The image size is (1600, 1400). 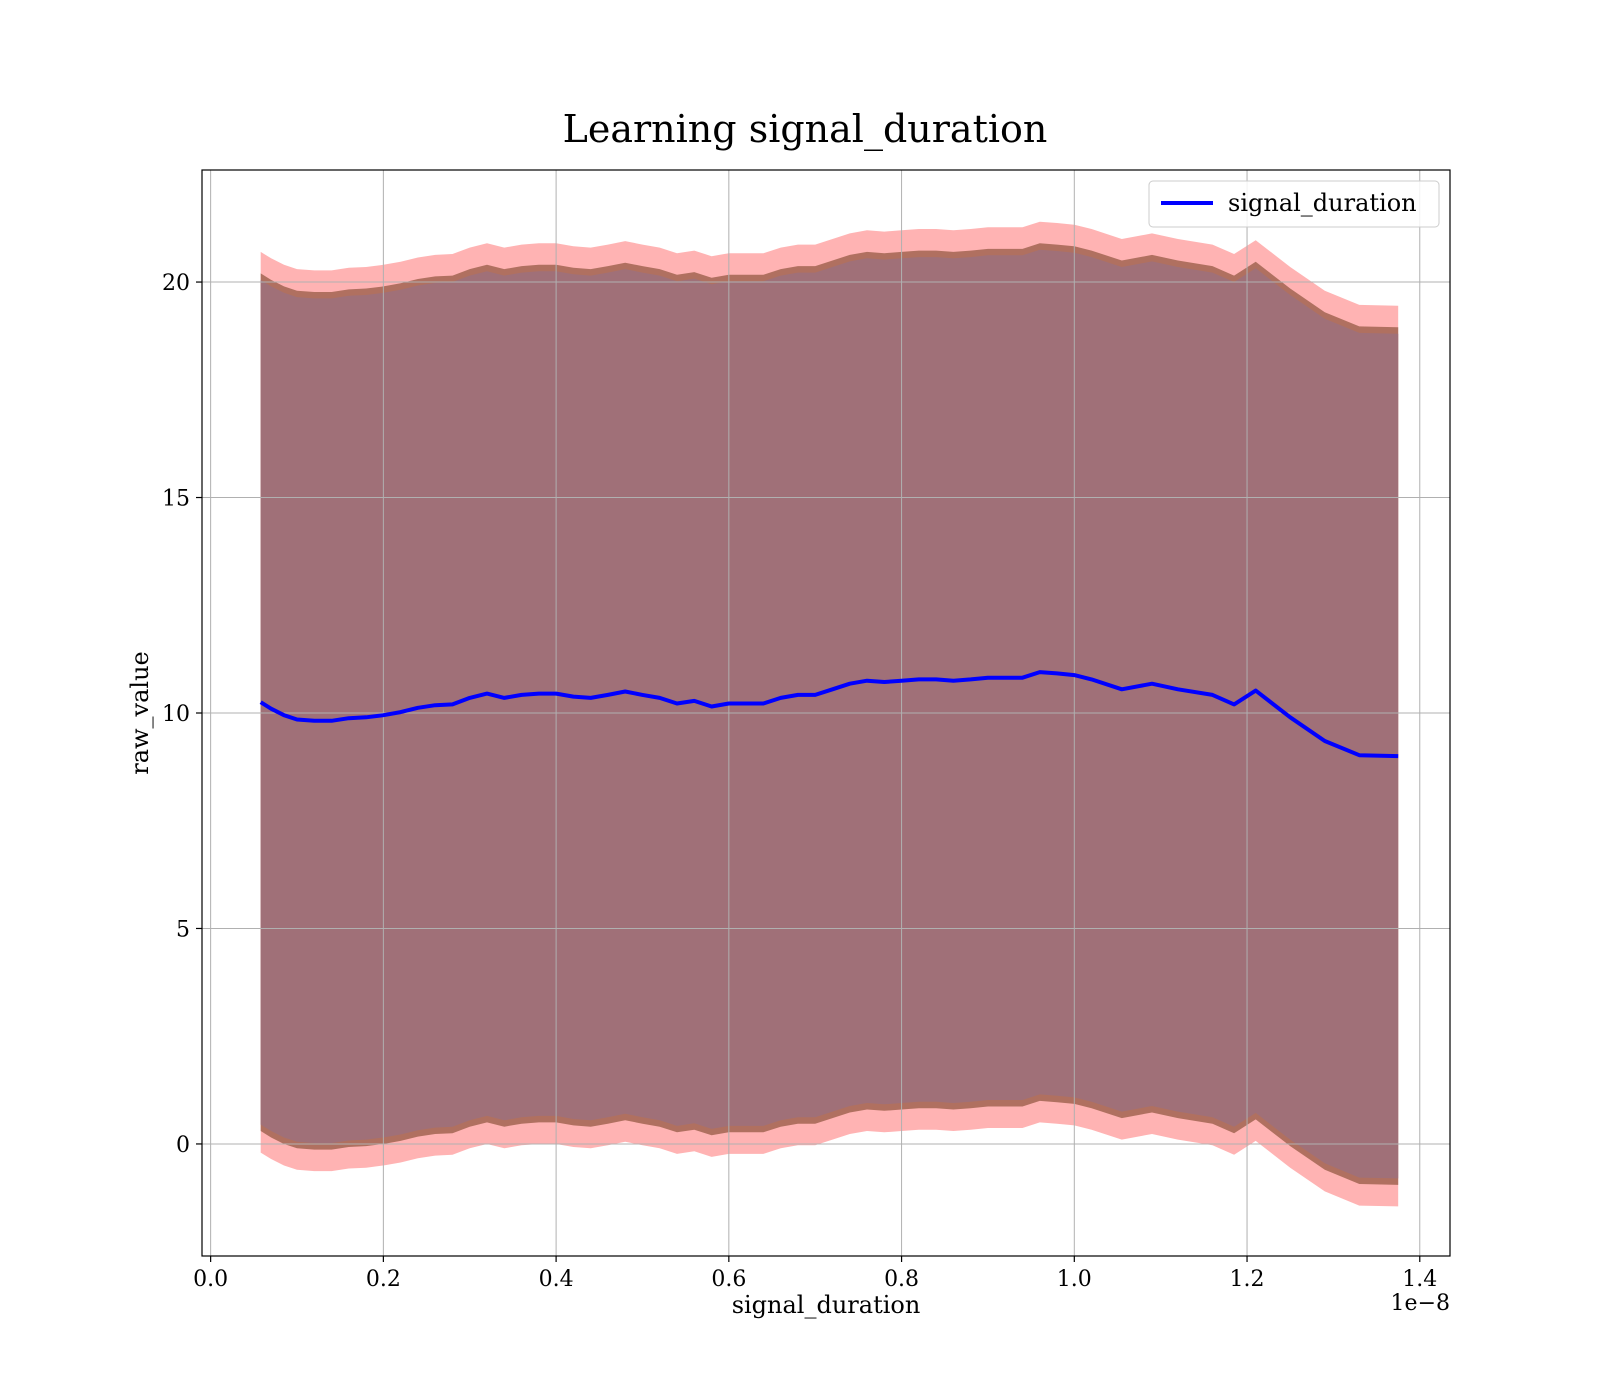 I want to click on x-tick-label: 1.4, so click(x=1419, y=1279).